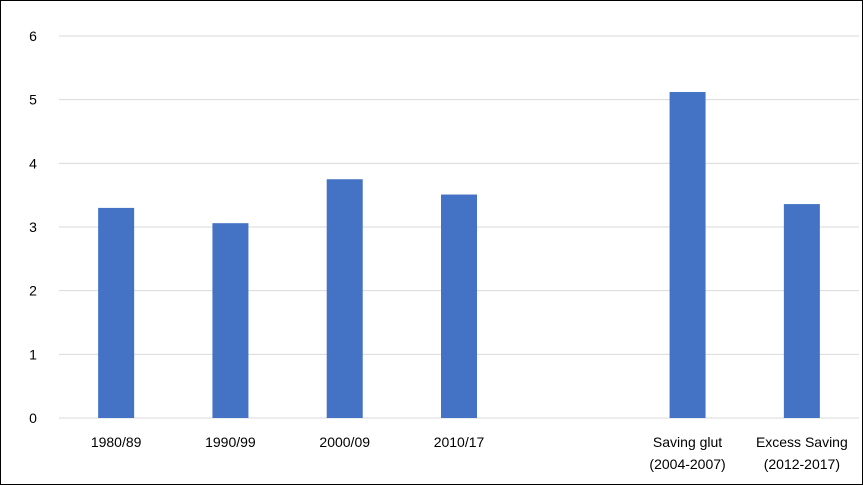  Describe the element at coordinates (687, 464) in the screenshot. I see `x-tick-label: (2004-2007)` at that location.